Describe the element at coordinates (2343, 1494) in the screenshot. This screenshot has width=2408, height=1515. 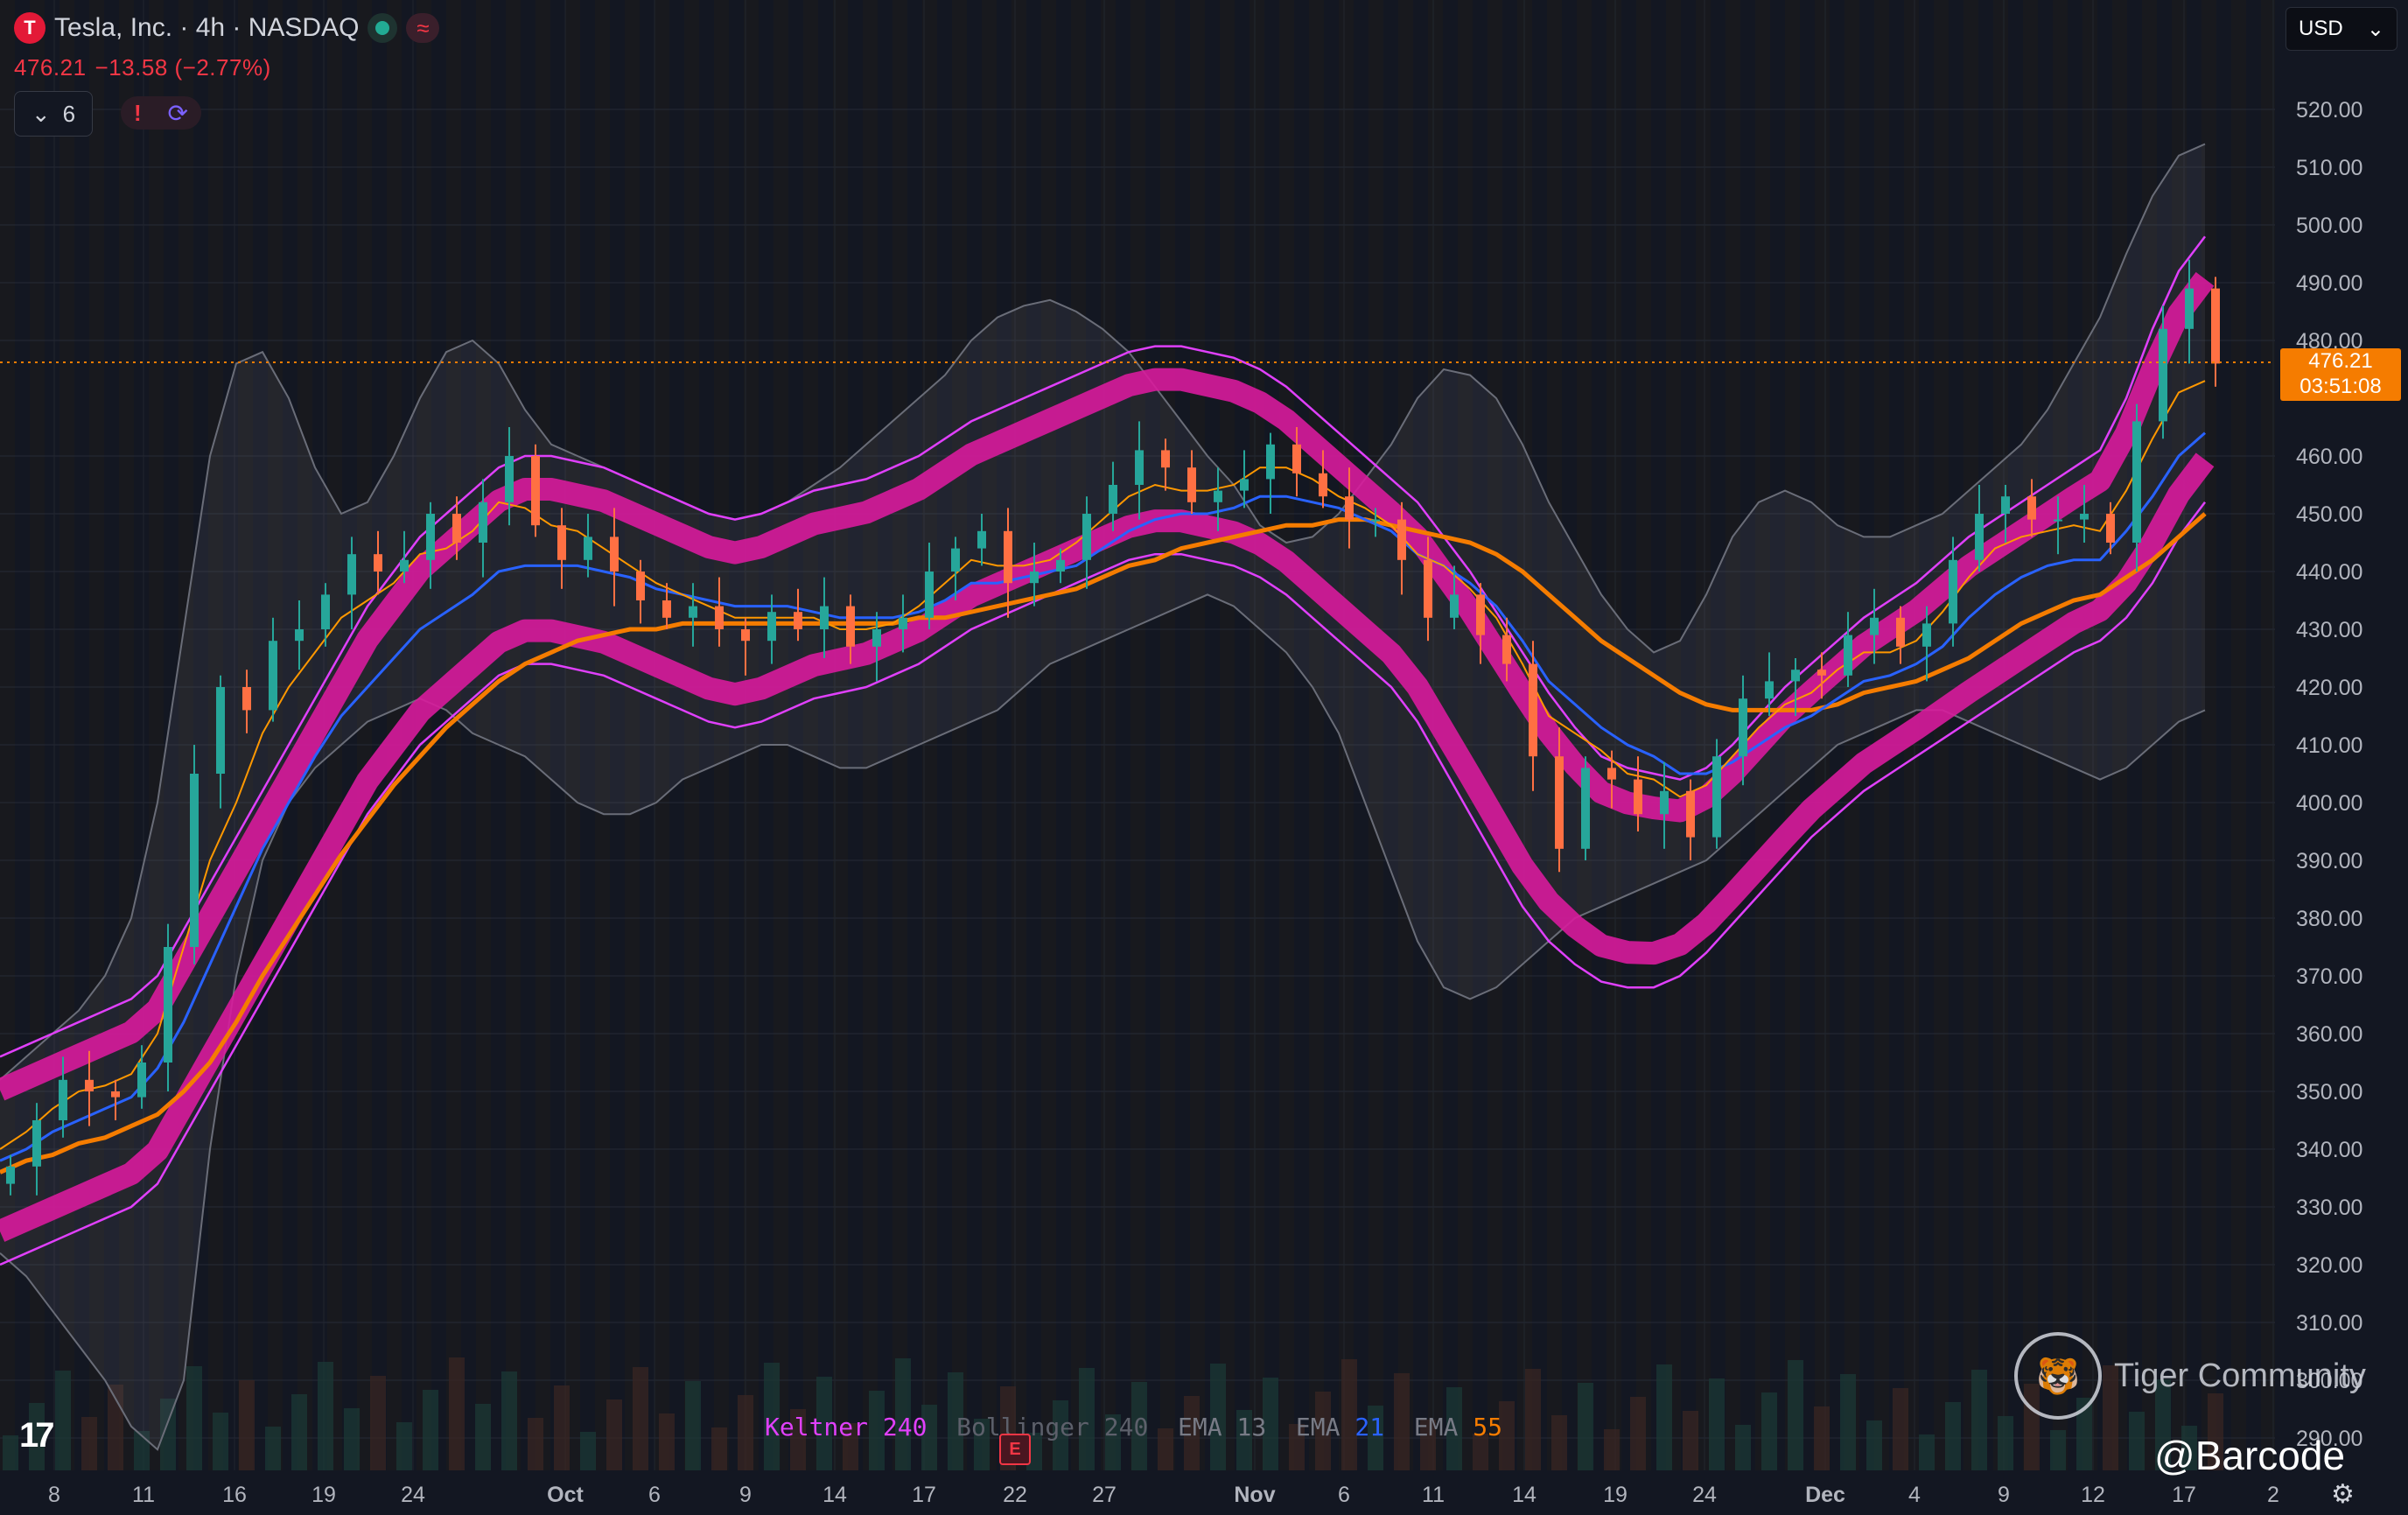
I see `settings-gear-icon: ⚙` at that location.